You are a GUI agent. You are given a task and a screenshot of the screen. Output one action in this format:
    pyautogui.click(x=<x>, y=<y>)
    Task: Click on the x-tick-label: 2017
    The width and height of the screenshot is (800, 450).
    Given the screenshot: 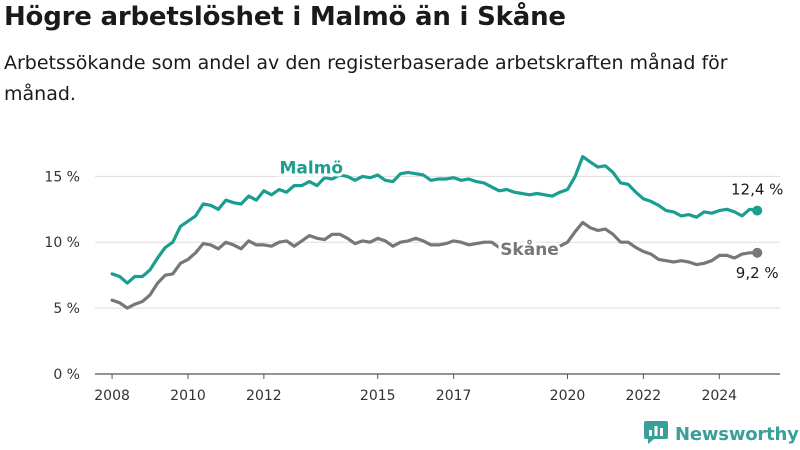 What is the action you would take?
    pyautogui.click(x=454, y=396)
    